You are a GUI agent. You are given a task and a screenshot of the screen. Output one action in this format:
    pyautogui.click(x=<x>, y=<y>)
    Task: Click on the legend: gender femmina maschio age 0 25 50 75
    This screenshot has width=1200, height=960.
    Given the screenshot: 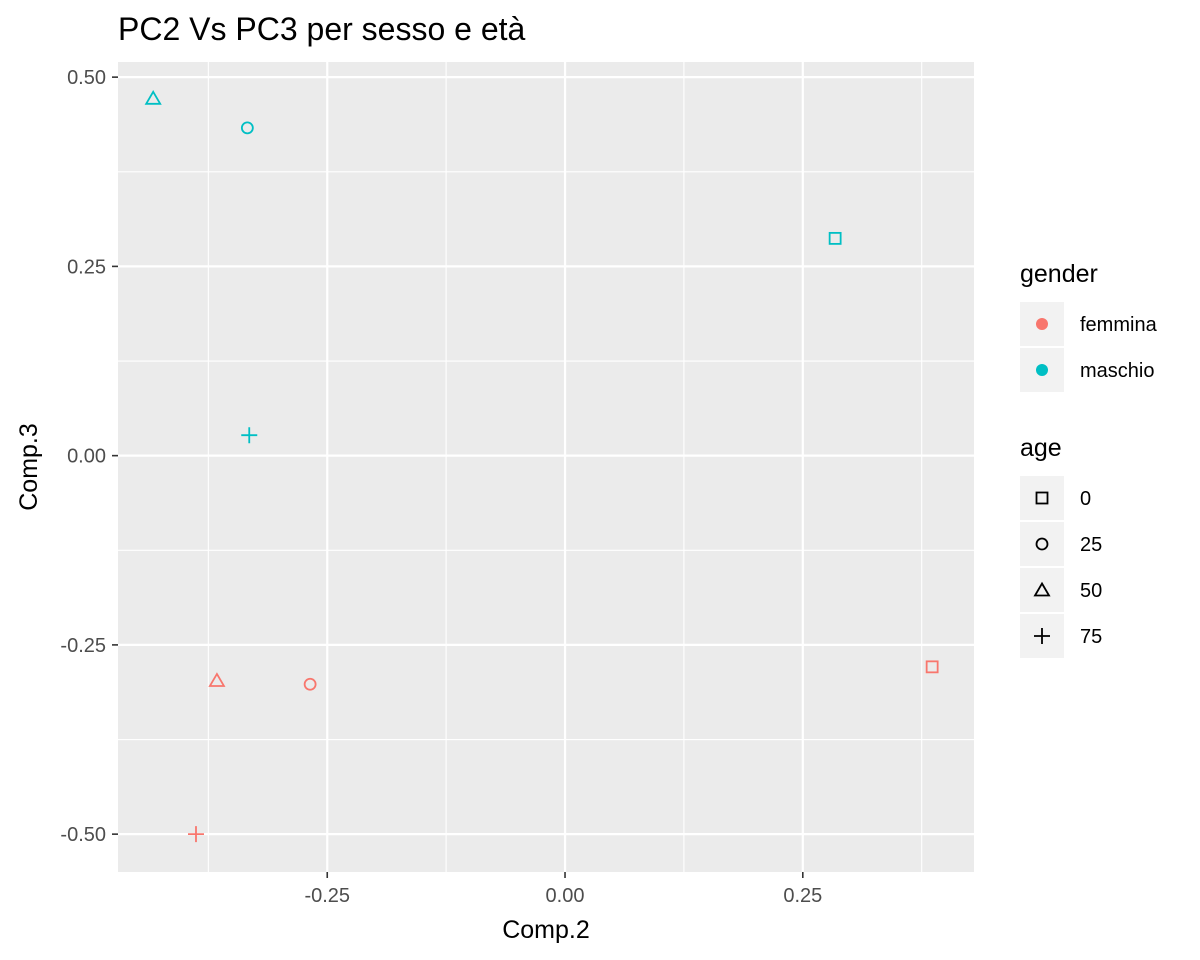 What is the action you would take?
    pyautogui.click(x=1089, y=459)
    